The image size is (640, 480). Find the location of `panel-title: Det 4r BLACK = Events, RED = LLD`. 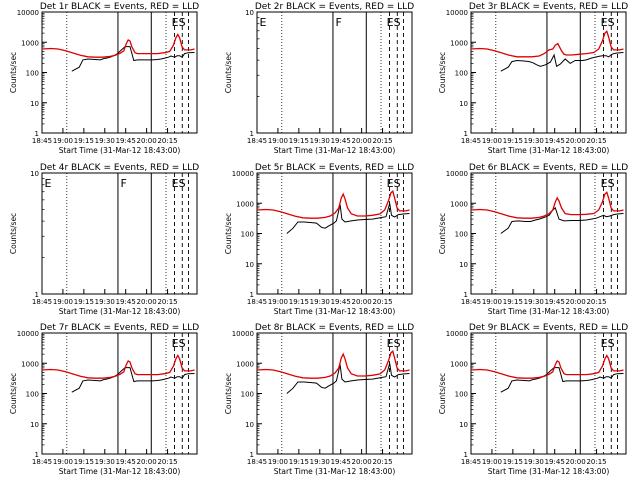

panel-title: Det 4r BLACK = Events, RED = LLD is located at coordinates (119, 168).